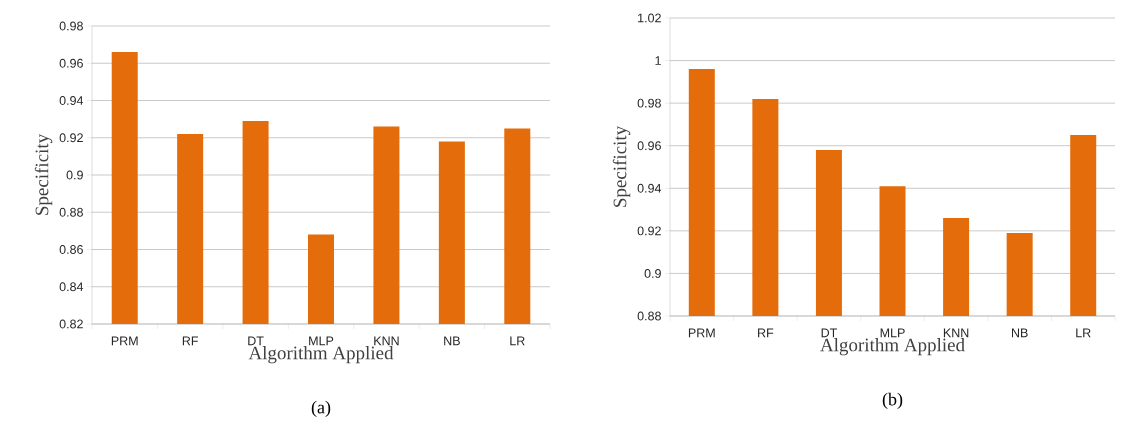  I want to click on y-tick-label: 0.84, so click(71, 287).